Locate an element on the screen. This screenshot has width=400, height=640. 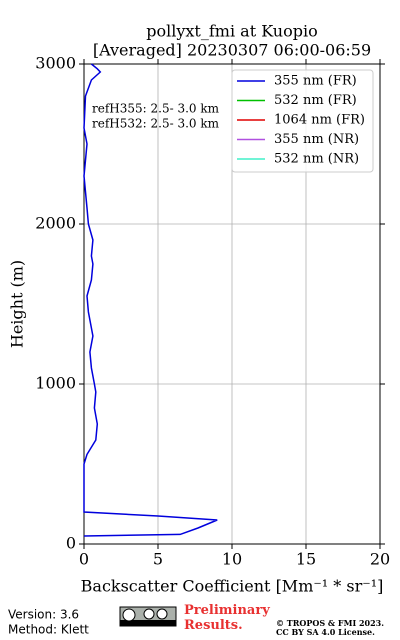
notice: Preliminary Results. is located at coordinates (227, 618).